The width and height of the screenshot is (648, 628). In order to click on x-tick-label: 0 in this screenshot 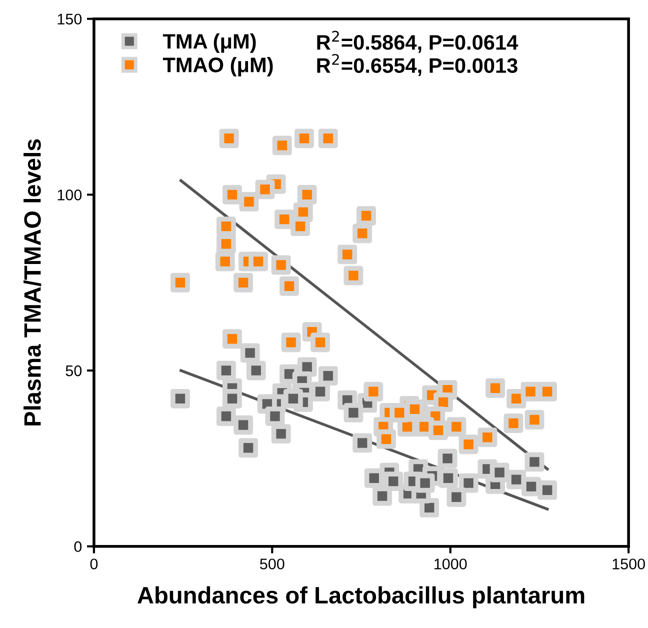, I will do `click(94, 564)`.